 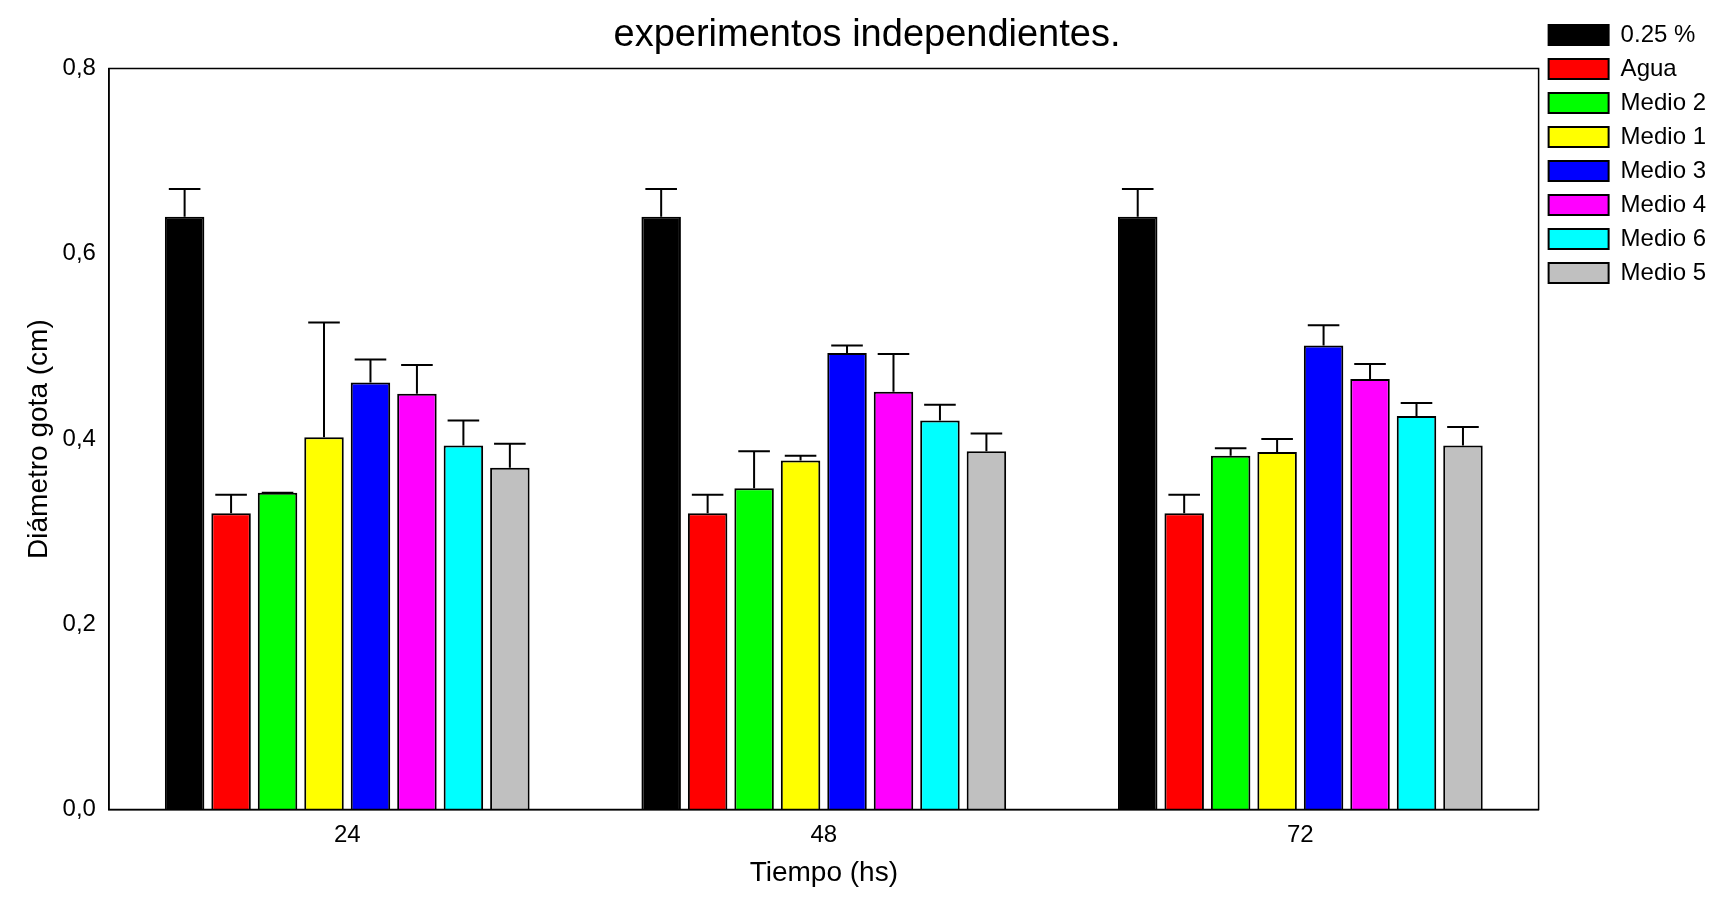 I want to click on legend-label: Medio 2, so click(x=1663, y=101).